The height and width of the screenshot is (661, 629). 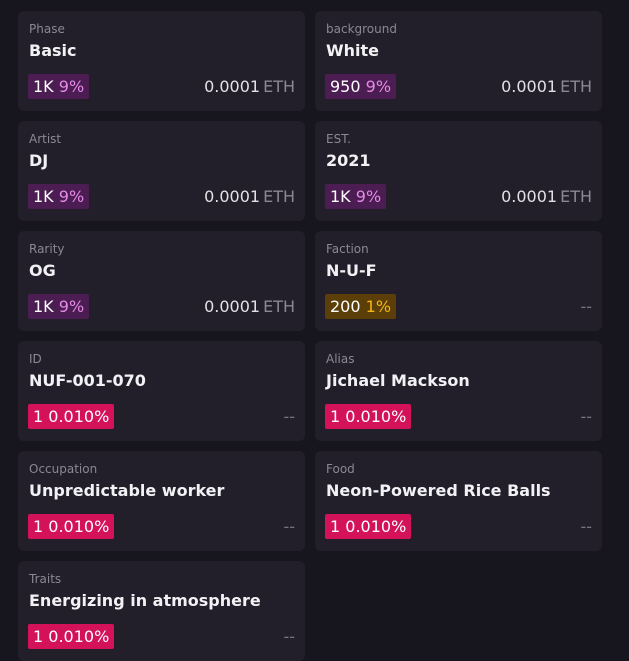 What do you see at coordinates (161, 501) in the screenshot?
I see `trait-card: Occupation Unpredictable worker 1 0.010% --` at bounding box center [161, 501].